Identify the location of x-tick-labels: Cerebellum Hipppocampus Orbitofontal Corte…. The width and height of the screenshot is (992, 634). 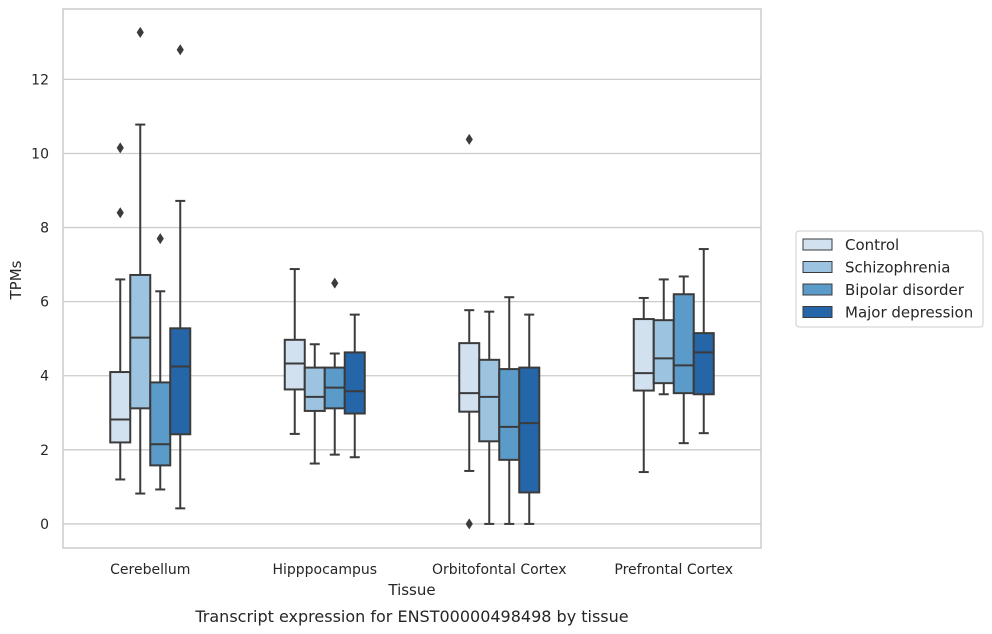
(421, 570).